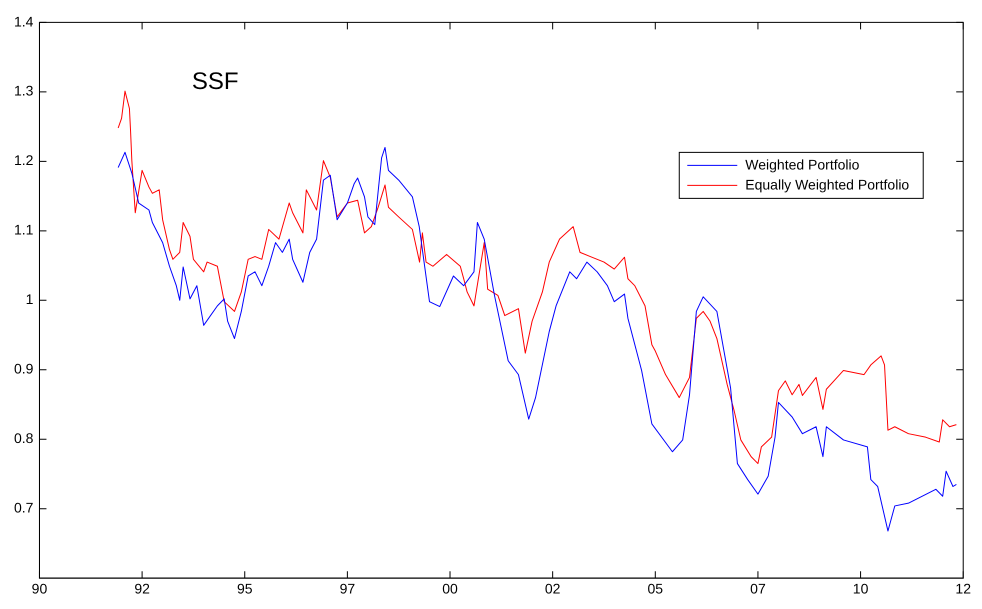 The width and height of the screenshot is (982, 609). I want to click on x-tick-label: 92, so click(142, 588).